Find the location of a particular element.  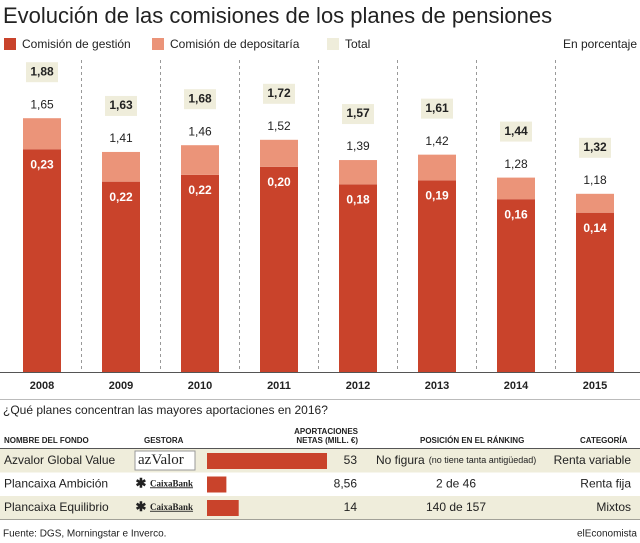

data-label: 1,63 is located at coordinates (121, 105).